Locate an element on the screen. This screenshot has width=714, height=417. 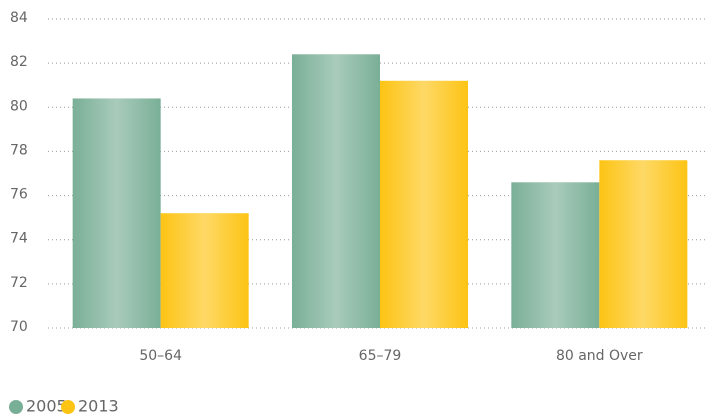
legend-label: 2005 is located at coordinates (46, 406).